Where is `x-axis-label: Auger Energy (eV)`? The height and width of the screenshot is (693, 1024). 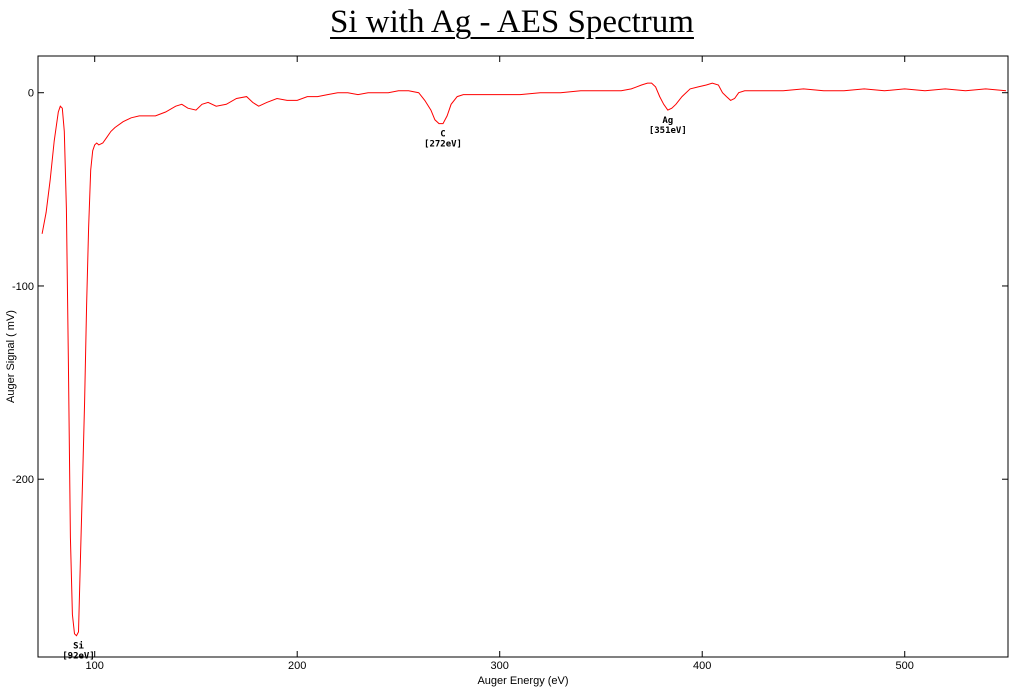
x-axis-label: Auger Energy (eV) is located at coordinates (522, 681).